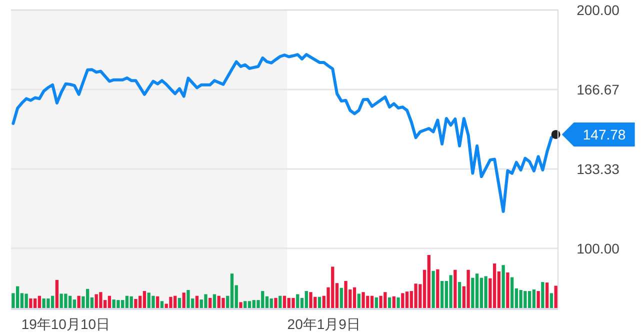 The height and width of the screenshot is (336, 643). What do you see at coordinates (598, 89) in the screenshot?
I see `y-tick-label: 166.67` at bounding box center [598, 89].